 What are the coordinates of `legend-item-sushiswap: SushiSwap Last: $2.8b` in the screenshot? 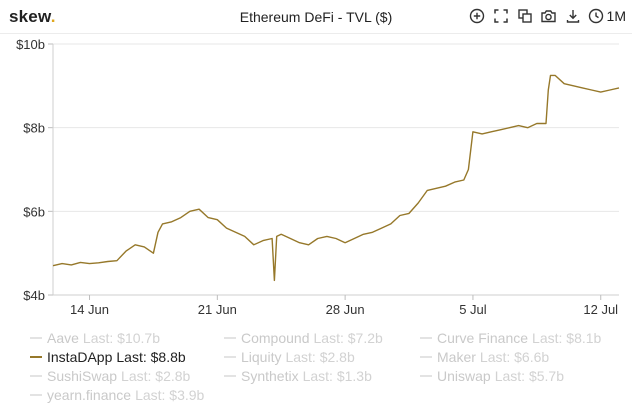 It's located at (110, 376).